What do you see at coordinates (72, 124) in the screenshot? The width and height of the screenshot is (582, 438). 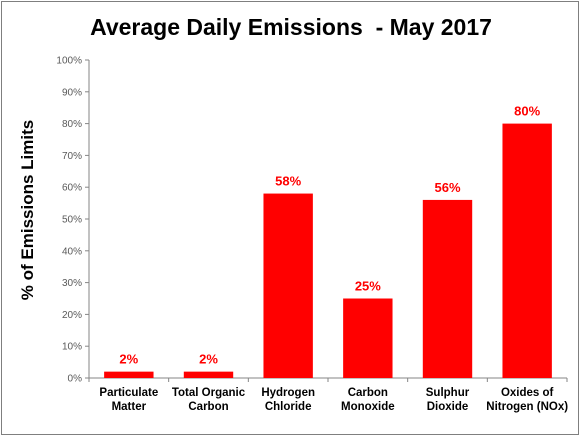 I see `y-tick-label: 80%` at bounding box center [72, 124].